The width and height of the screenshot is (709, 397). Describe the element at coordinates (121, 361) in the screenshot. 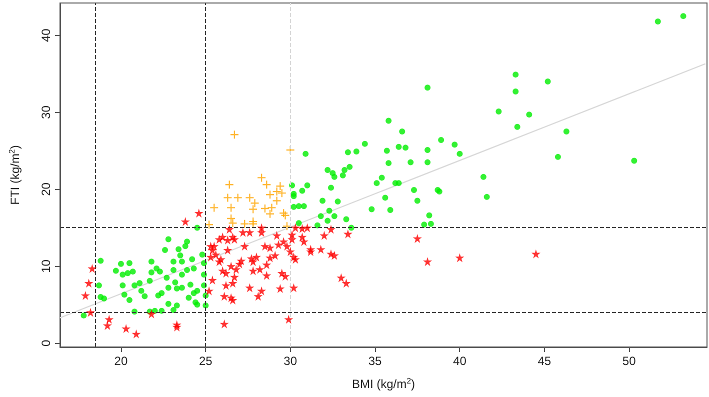

I see `x-tick-label: 20` at that location.